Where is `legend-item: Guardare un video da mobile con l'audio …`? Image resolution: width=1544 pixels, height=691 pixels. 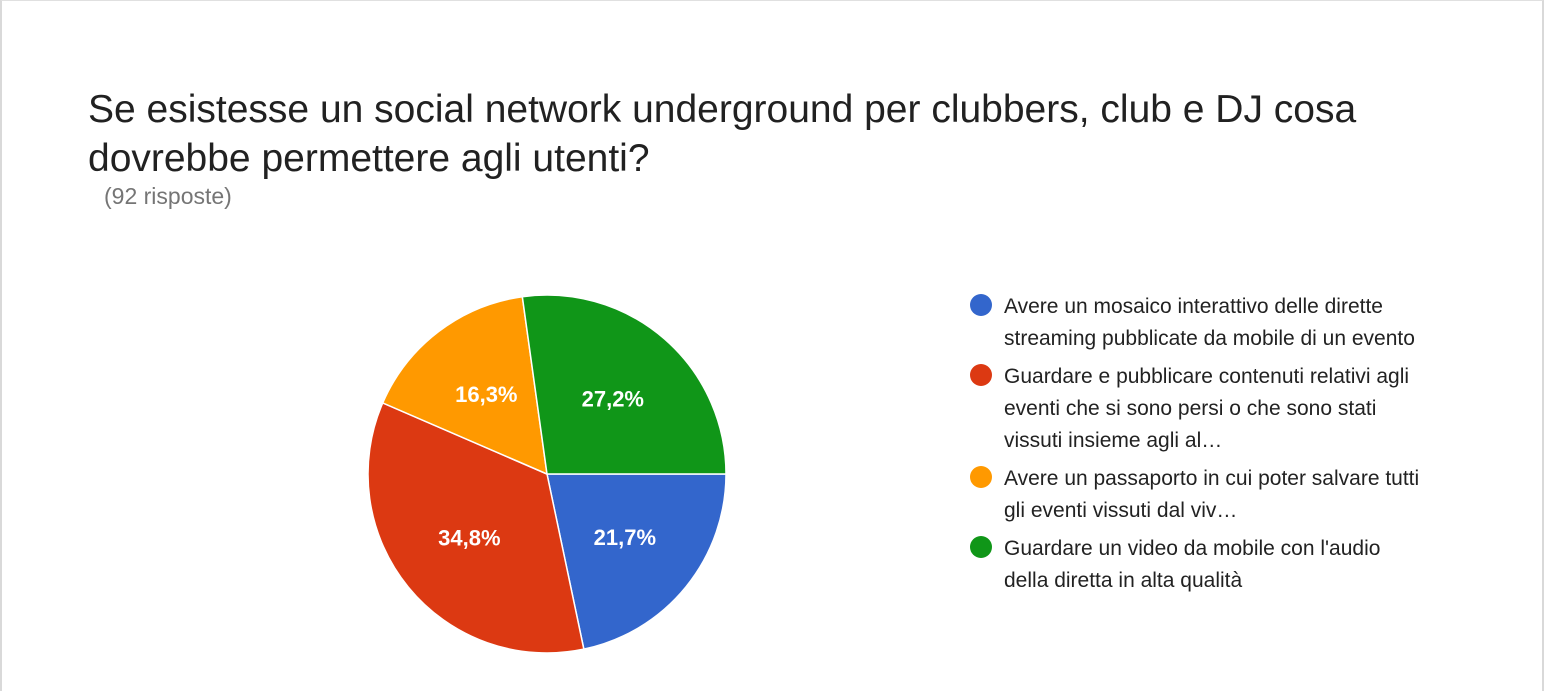
legend-item: Guardare un video da mobile con l'audio … is located at coordinates (1200, 565).